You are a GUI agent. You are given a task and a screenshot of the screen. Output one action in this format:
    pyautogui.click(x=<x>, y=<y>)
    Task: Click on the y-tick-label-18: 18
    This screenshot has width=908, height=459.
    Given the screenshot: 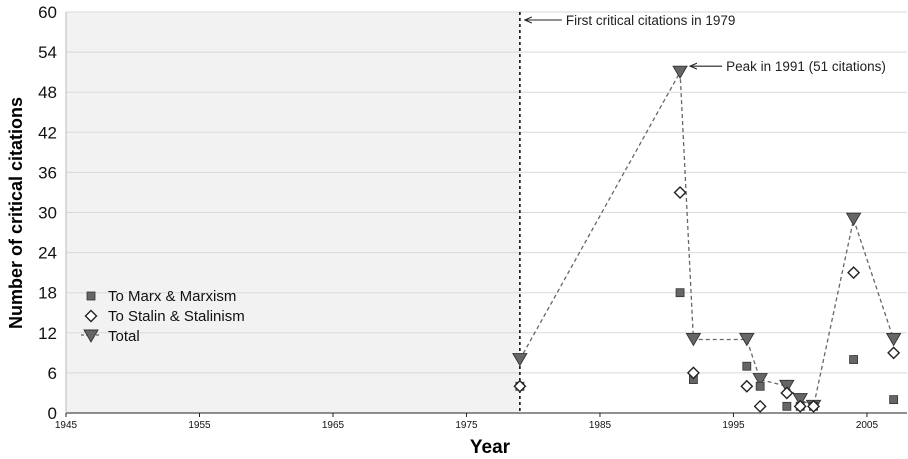 What is the action you would take?
    pyautogui.click(x=47, y=293)
    